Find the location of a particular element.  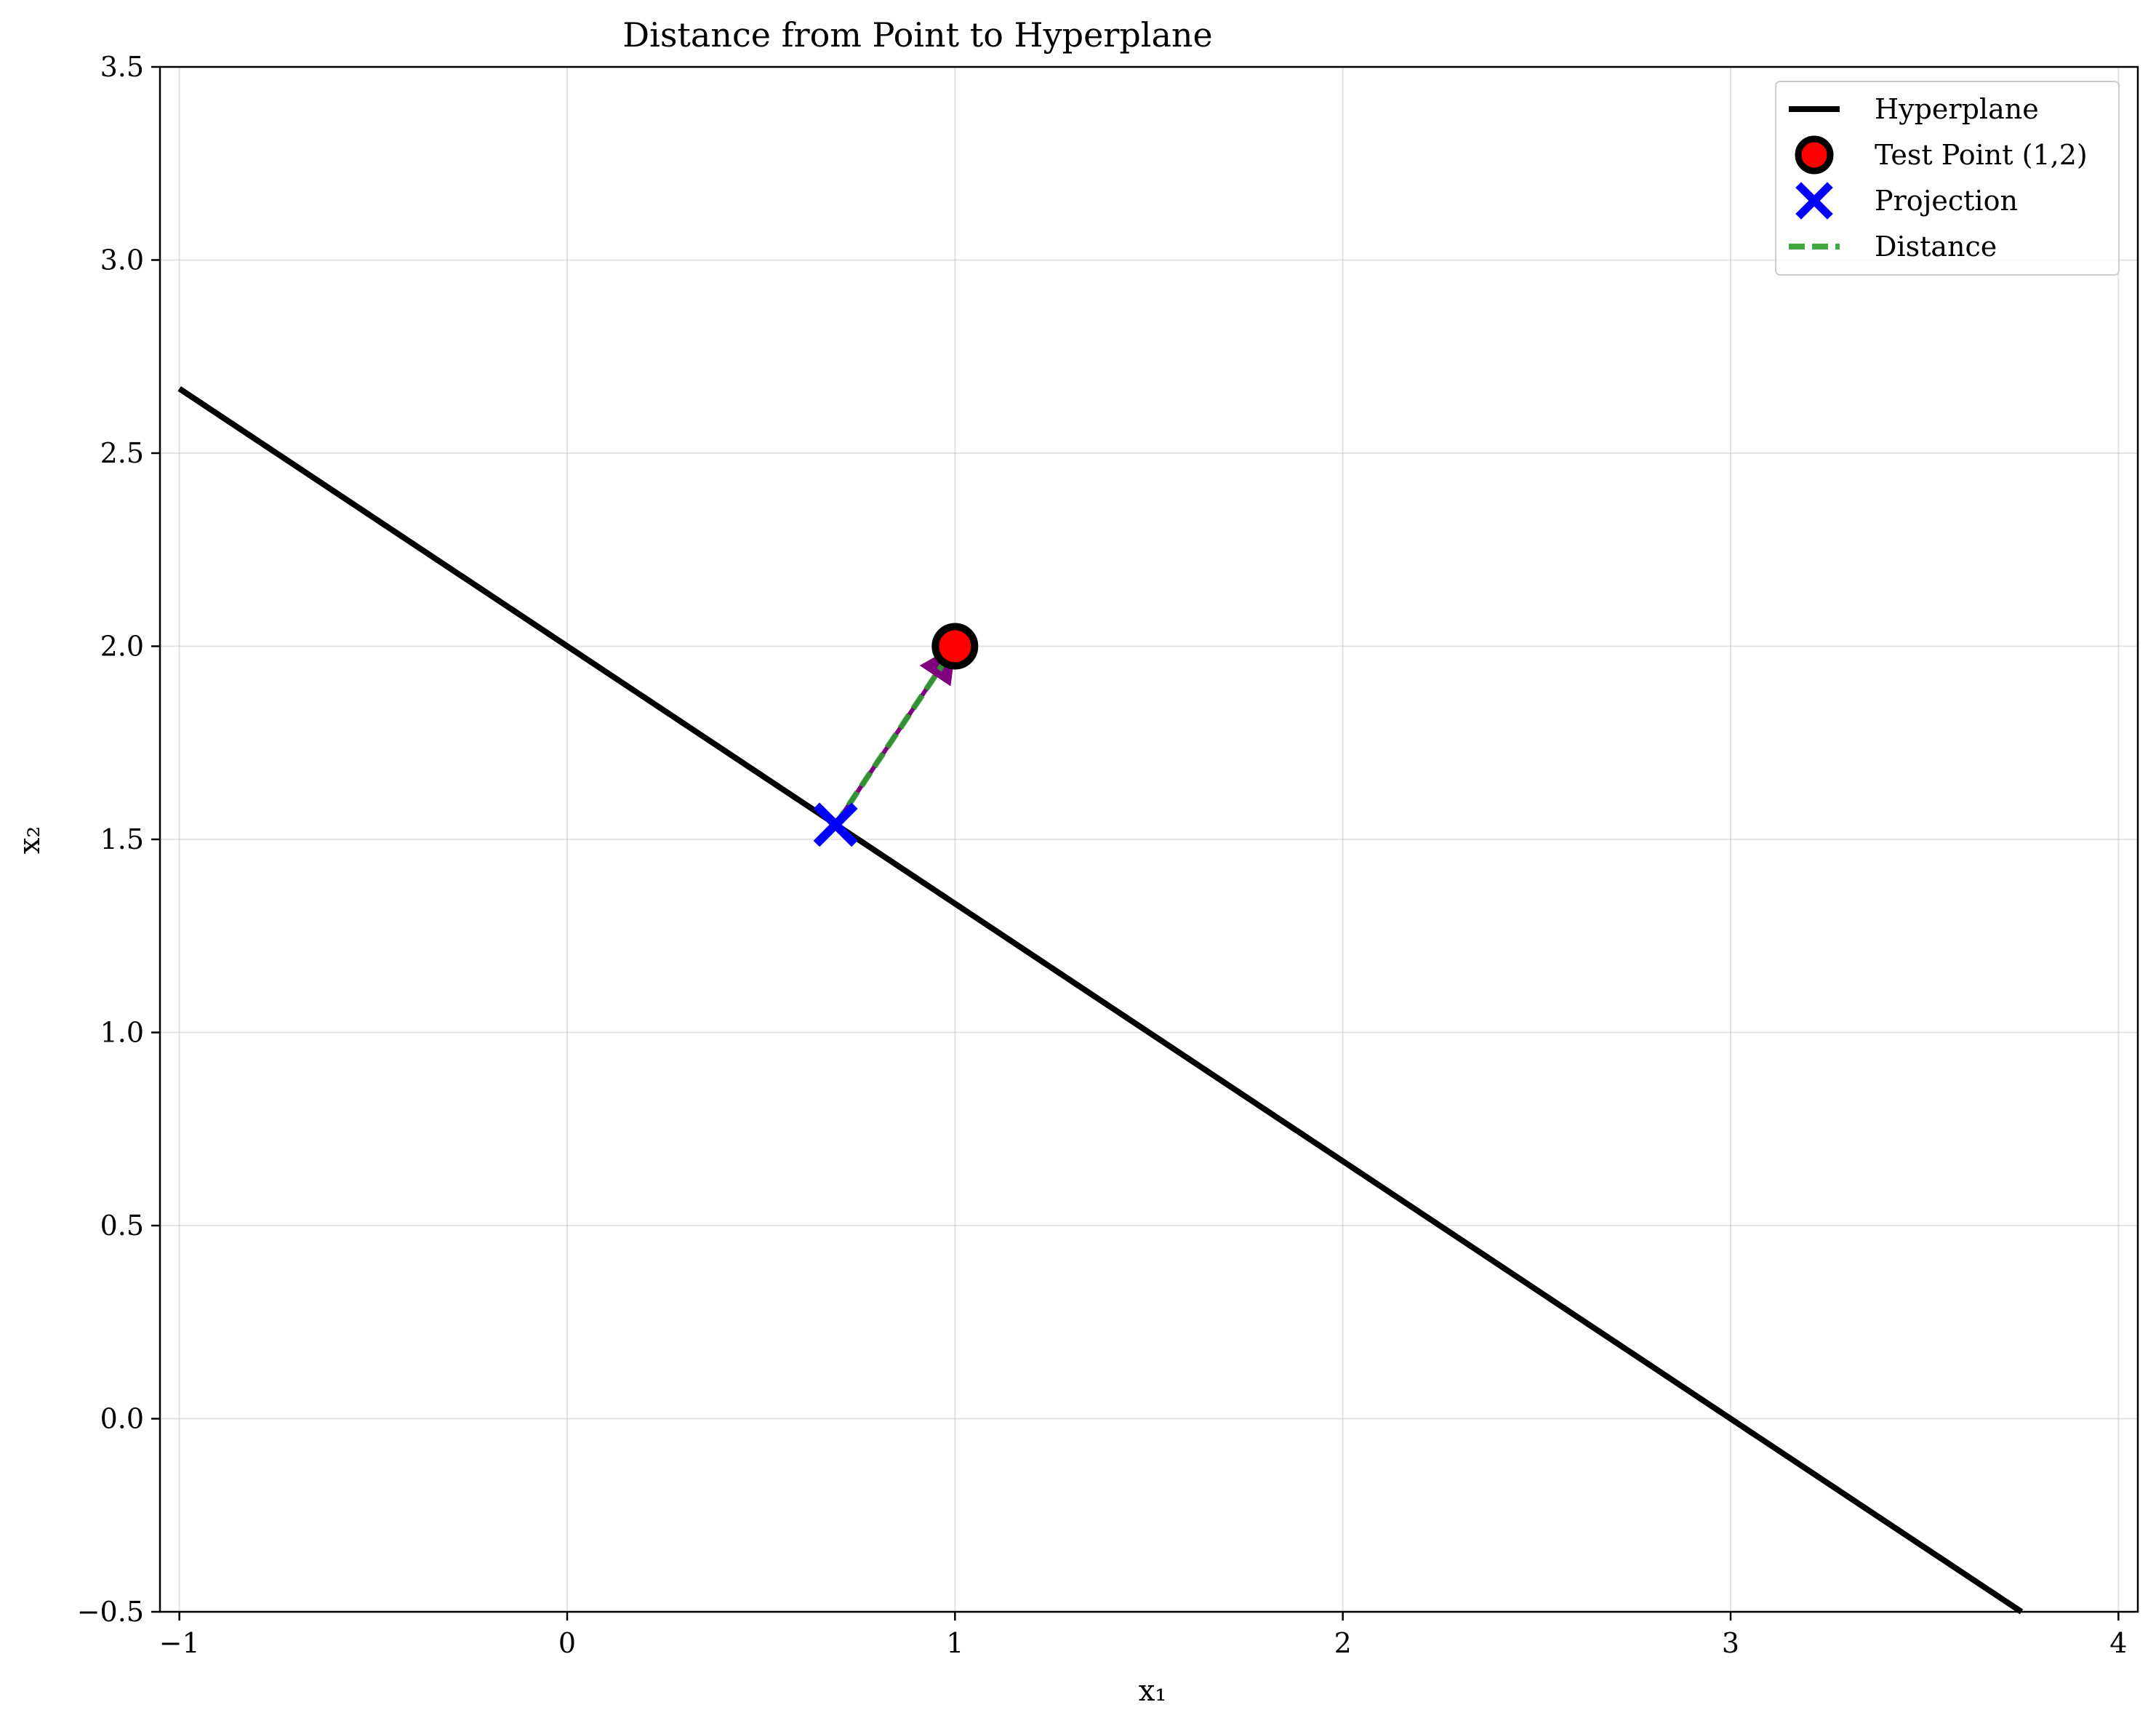

legend-handle-projection is located at coordinates (1814, 201).